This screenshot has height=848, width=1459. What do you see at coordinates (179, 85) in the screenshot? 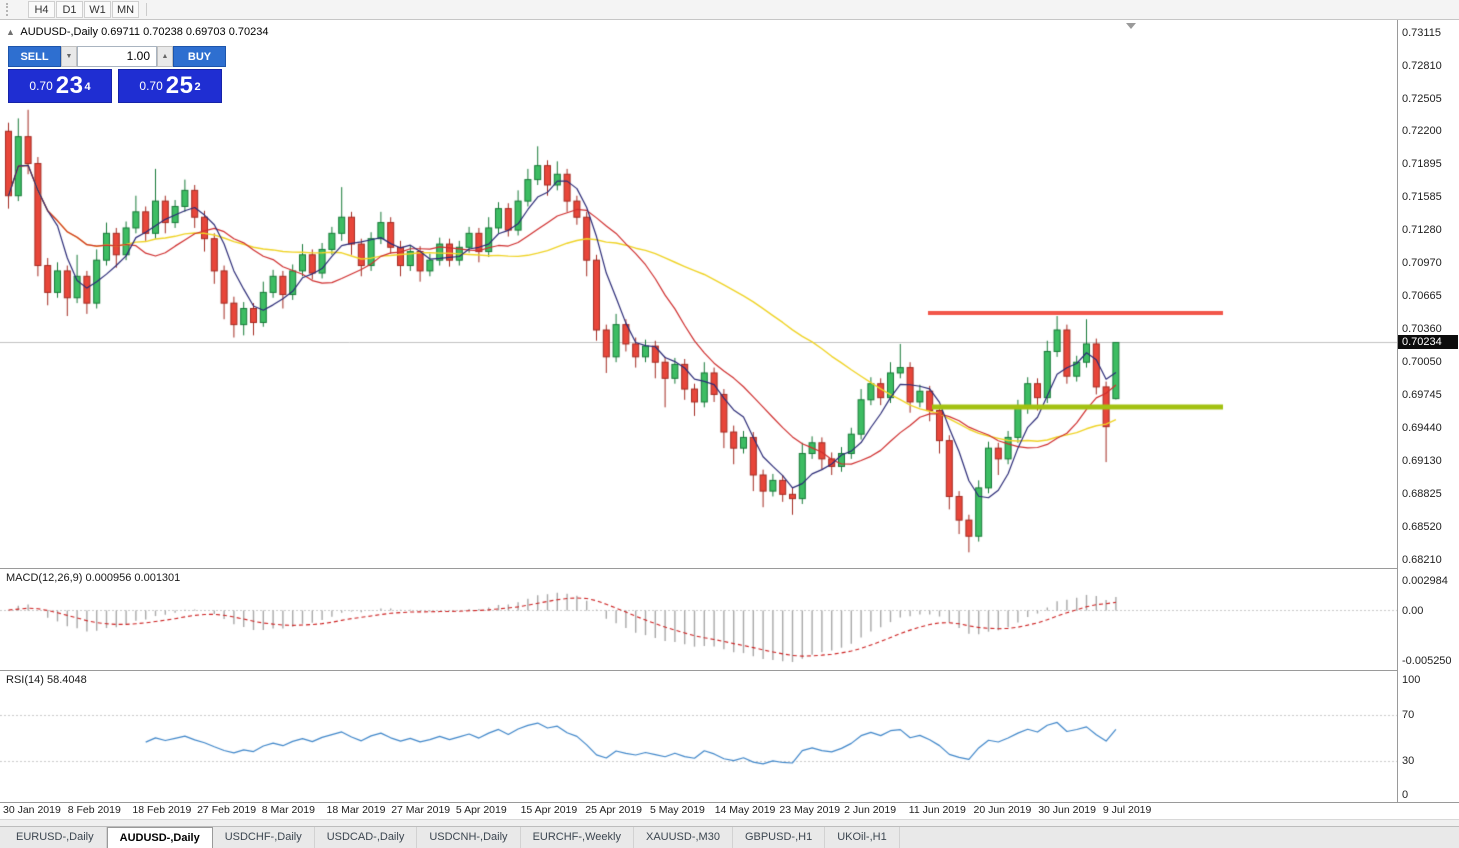
I see `buy-price-pips: 25` at bounding box center [179, 85].